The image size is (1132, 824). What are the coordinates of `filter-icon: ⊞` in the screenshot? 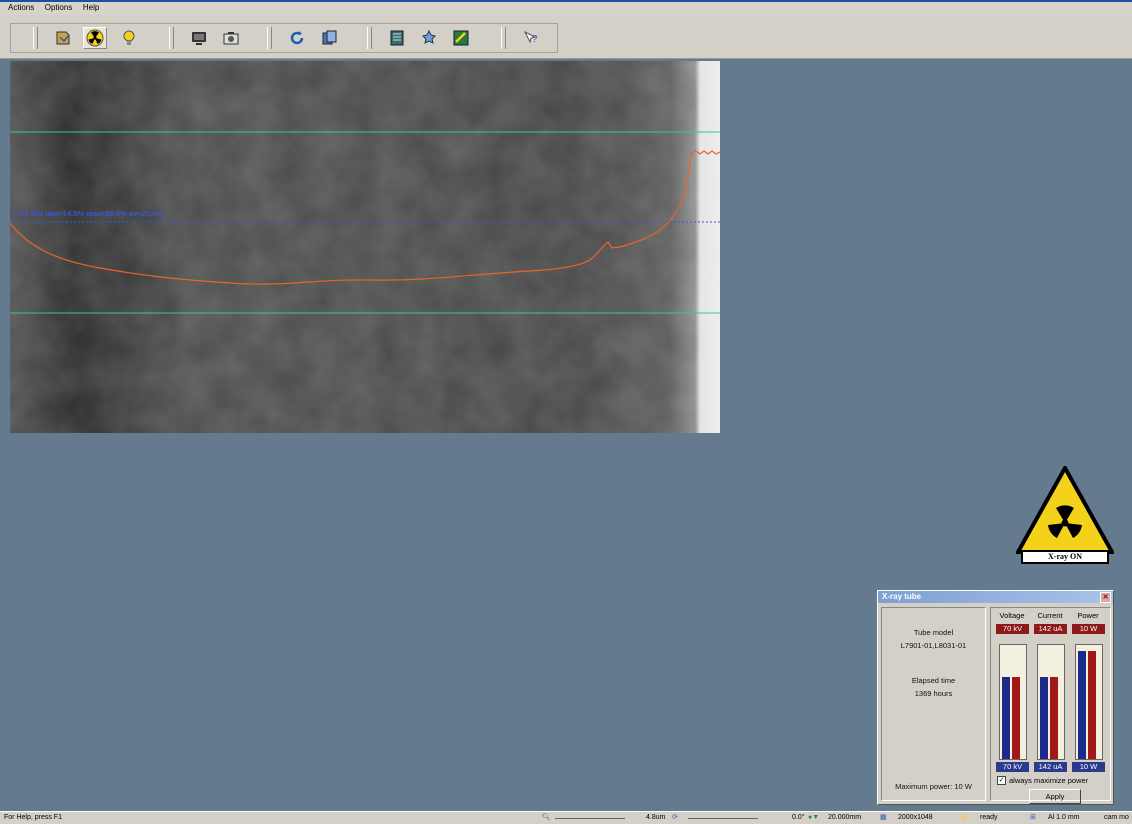 It's located at (1033, 818).